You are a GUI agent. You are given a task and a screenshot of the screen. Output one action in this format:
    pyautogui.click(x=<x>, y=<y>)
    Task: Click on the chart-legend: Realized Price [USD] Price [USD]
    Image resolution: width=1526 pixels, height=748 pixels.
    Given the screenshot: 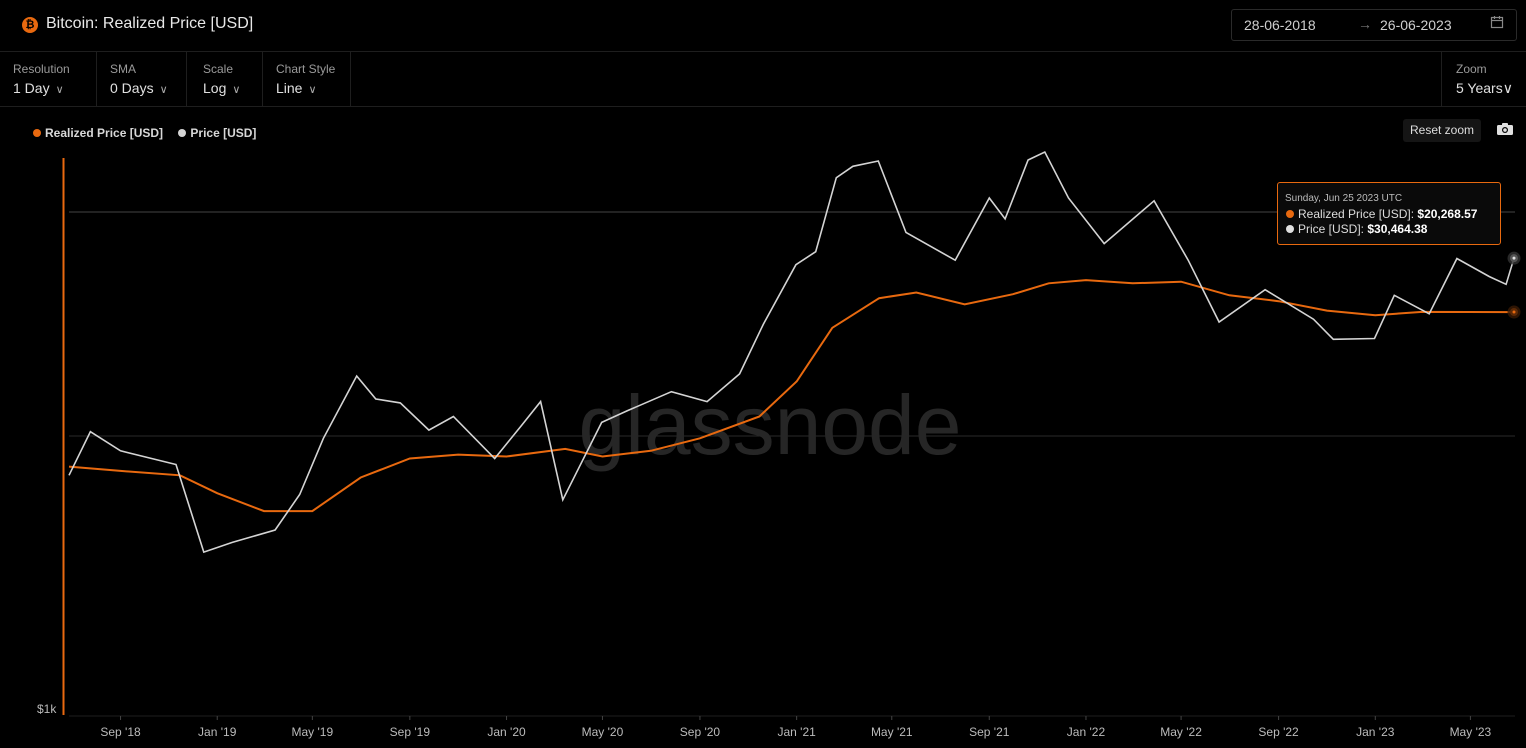 What is the action you would take?
    pyautogui.click(x=150, y=133)
    